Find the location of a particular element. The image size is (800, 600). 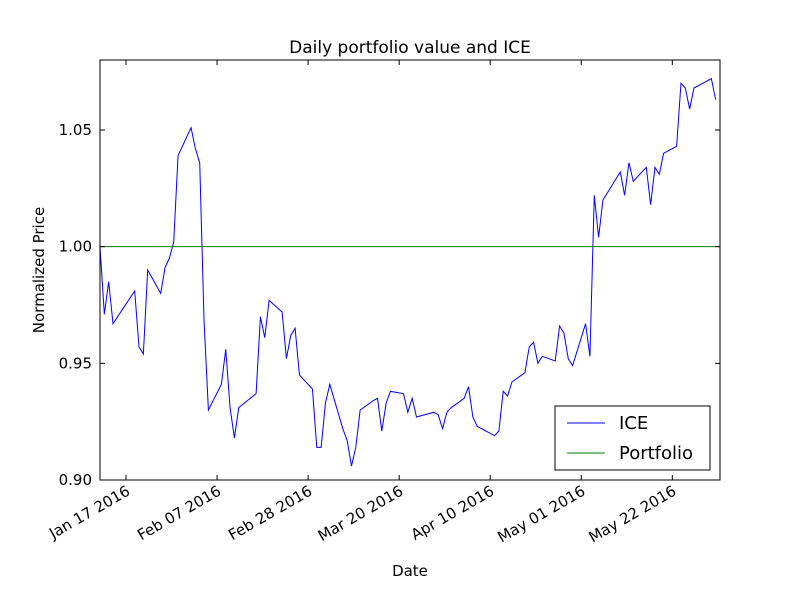

x-tick-label: Feb 07 2016 is located at coordinates (179, 513).